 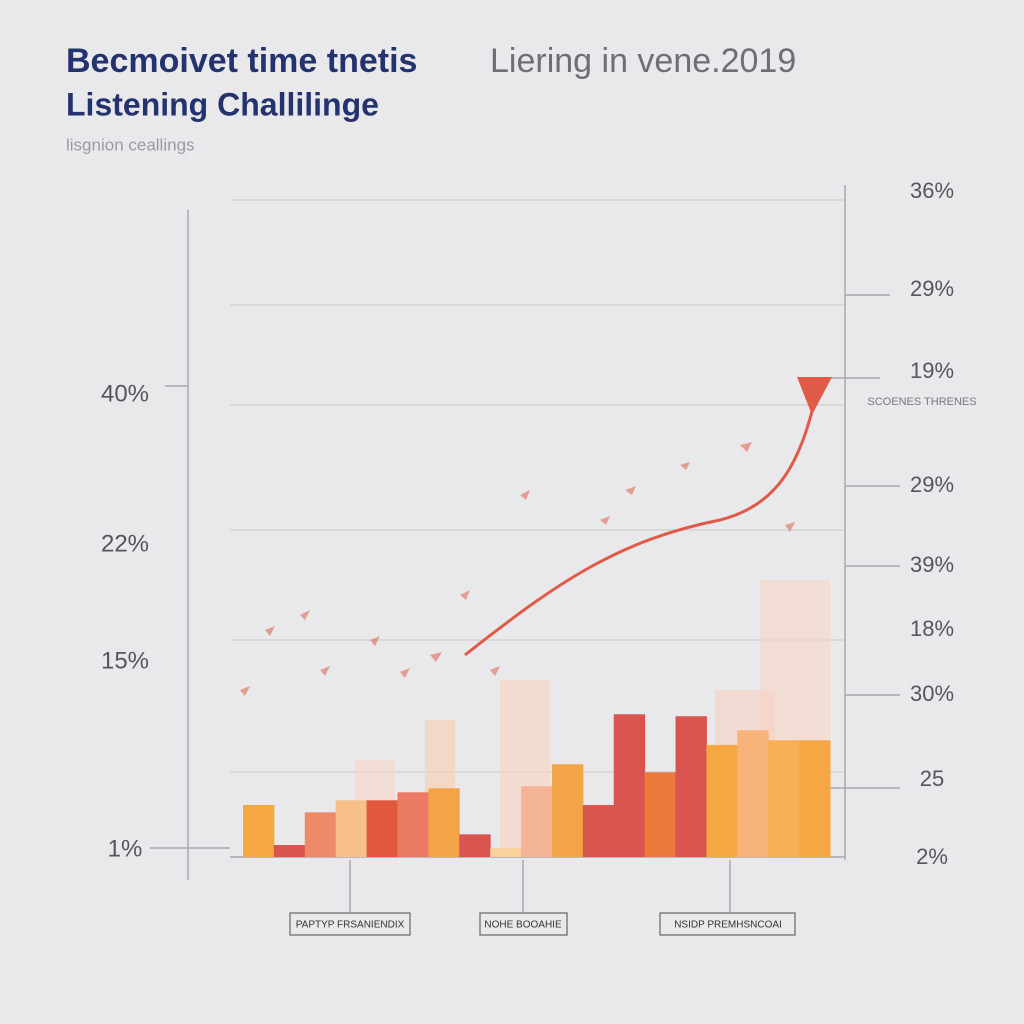 What do you see at coordinates (523, 925) in the screenshot?
I see `group-label: NOHE BOOAHIE` at bounding box center [523, 925].